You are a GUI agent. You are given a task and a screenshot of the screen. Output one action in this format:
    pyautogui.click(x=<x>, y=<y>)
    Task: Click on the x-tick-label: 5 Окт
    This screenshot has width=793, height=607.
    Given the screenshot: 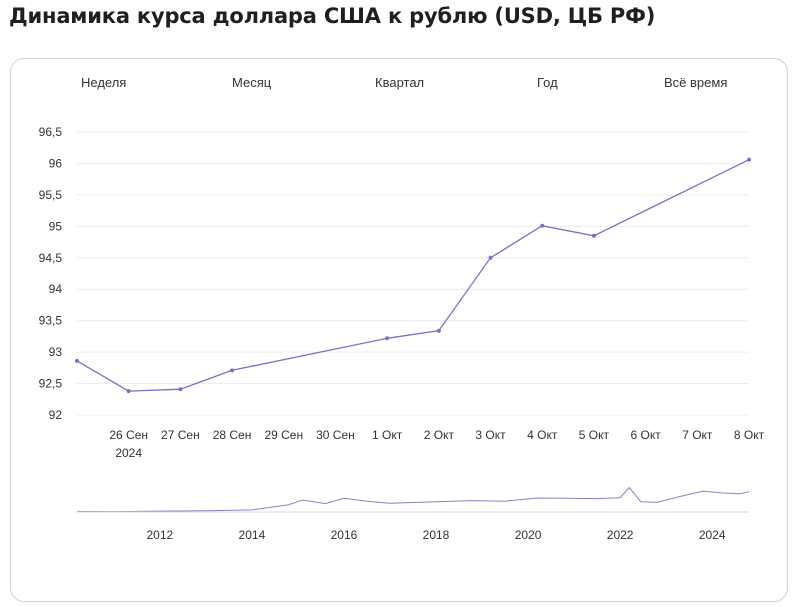 What is the action you would take?
    pyautogui.click(x=594, y=435)
    